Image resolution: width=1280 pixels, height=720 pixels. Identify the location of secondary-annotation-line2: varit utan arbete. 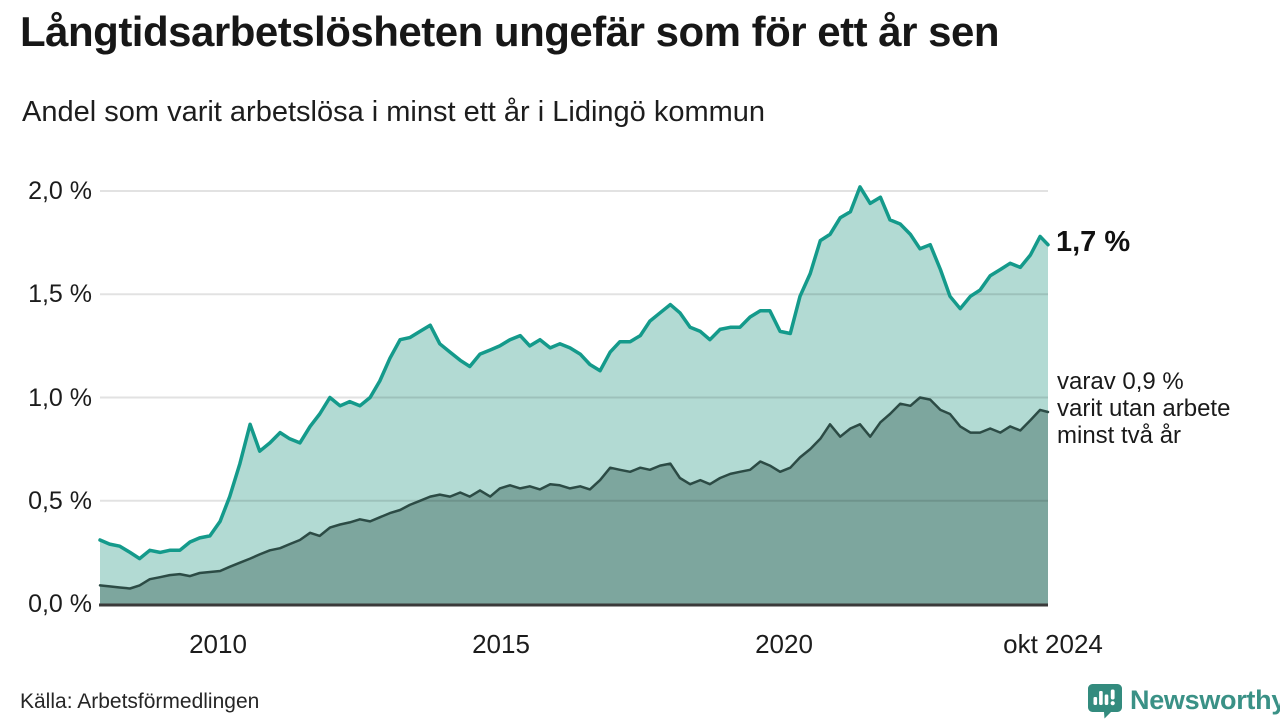
(1144, 408).